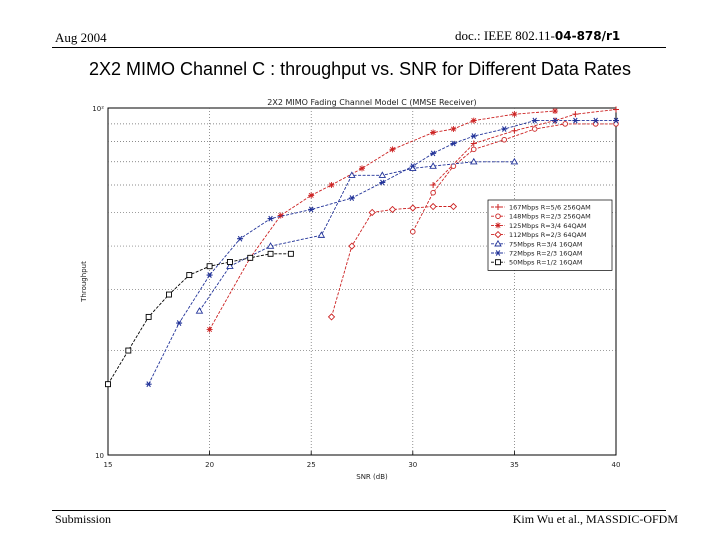 The image size is (720, 540). I want to click on x-tick-label: 40, so click(616, 465).